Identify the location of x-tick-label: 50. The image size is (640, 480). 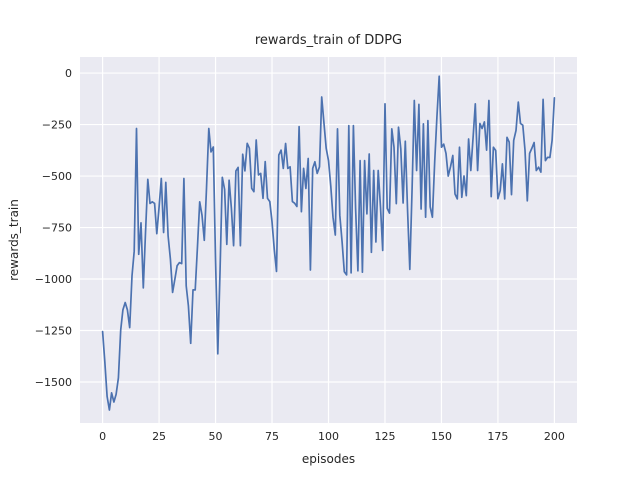
(216, 436).